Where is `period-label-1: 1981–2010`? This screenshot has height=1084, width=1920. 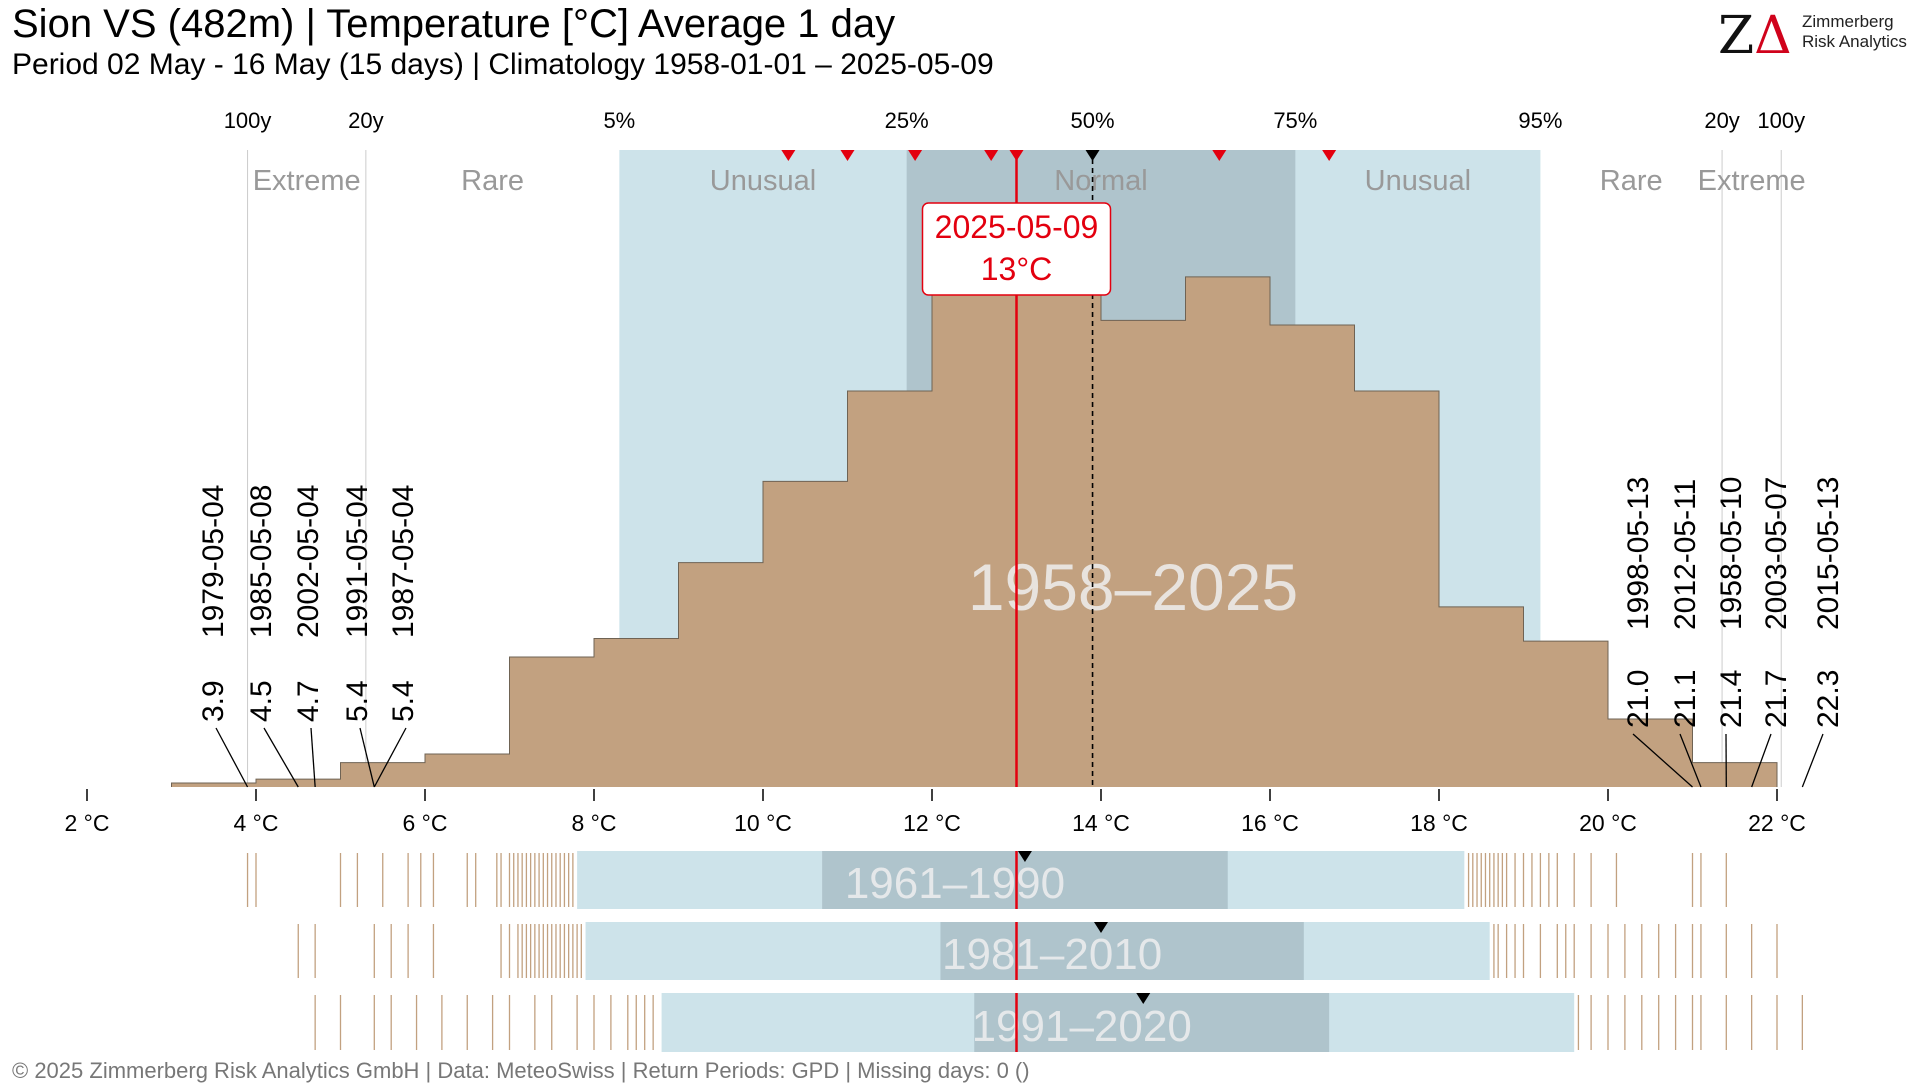 period-label-1: 1981–2010 is located at coordinates (1052, 954).